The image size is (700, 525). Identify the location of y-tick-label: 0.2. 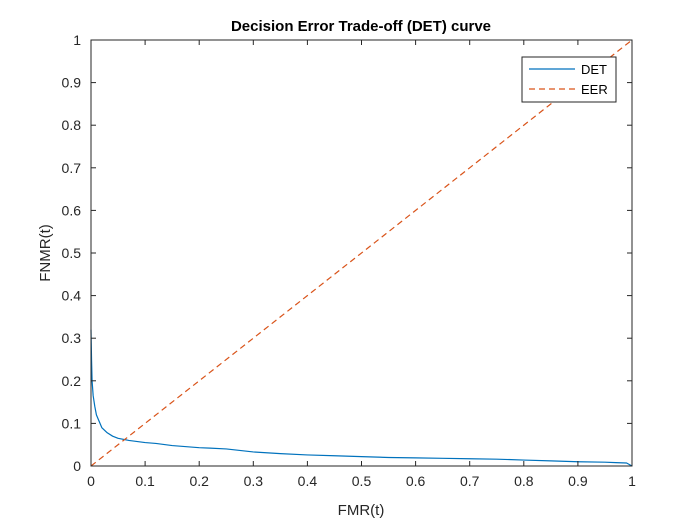
(72, 381).